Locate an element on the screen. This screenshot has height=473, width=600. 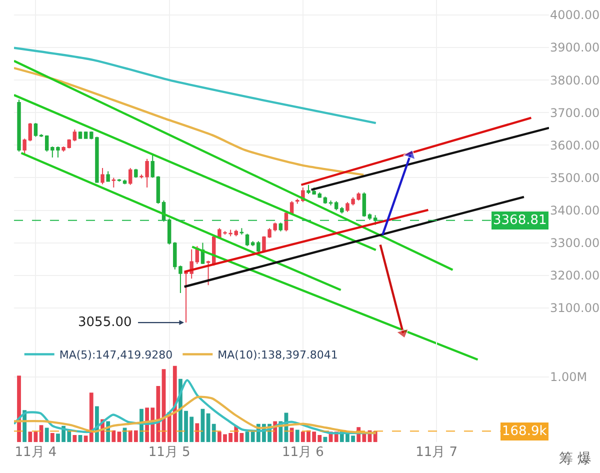
x-tick-label: 11月 7 is located at coordinates (437, 452).